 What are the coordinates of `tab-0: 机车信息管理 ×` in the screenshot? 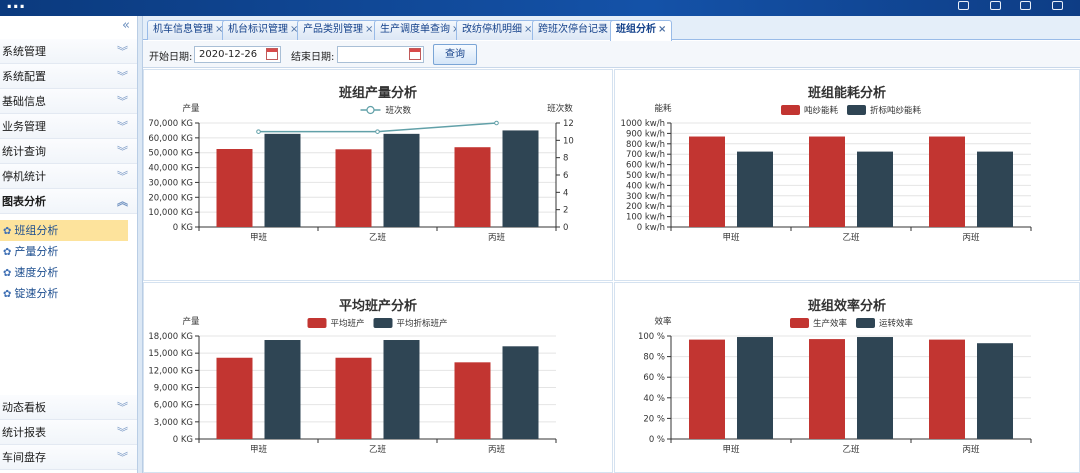 It's located at (188, 30).